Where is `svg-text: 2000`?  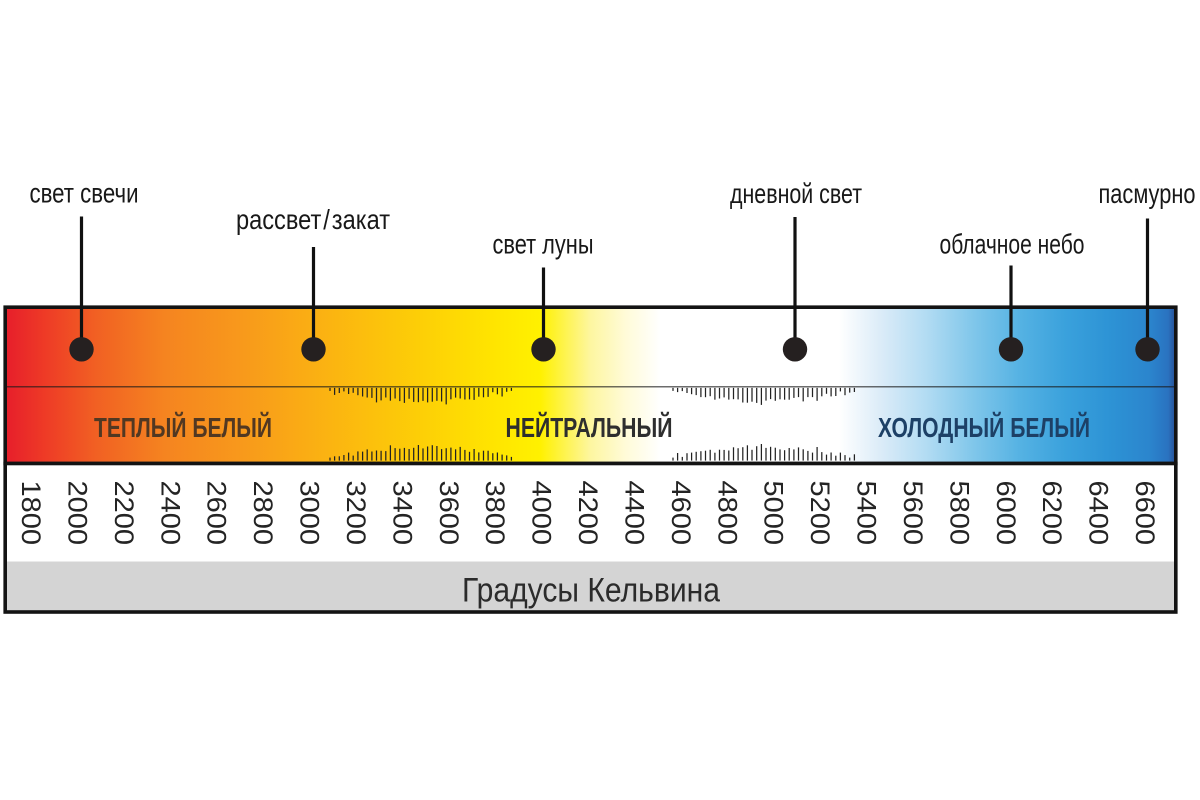 svg-text: 2000 is located at coordinates (77, 513).